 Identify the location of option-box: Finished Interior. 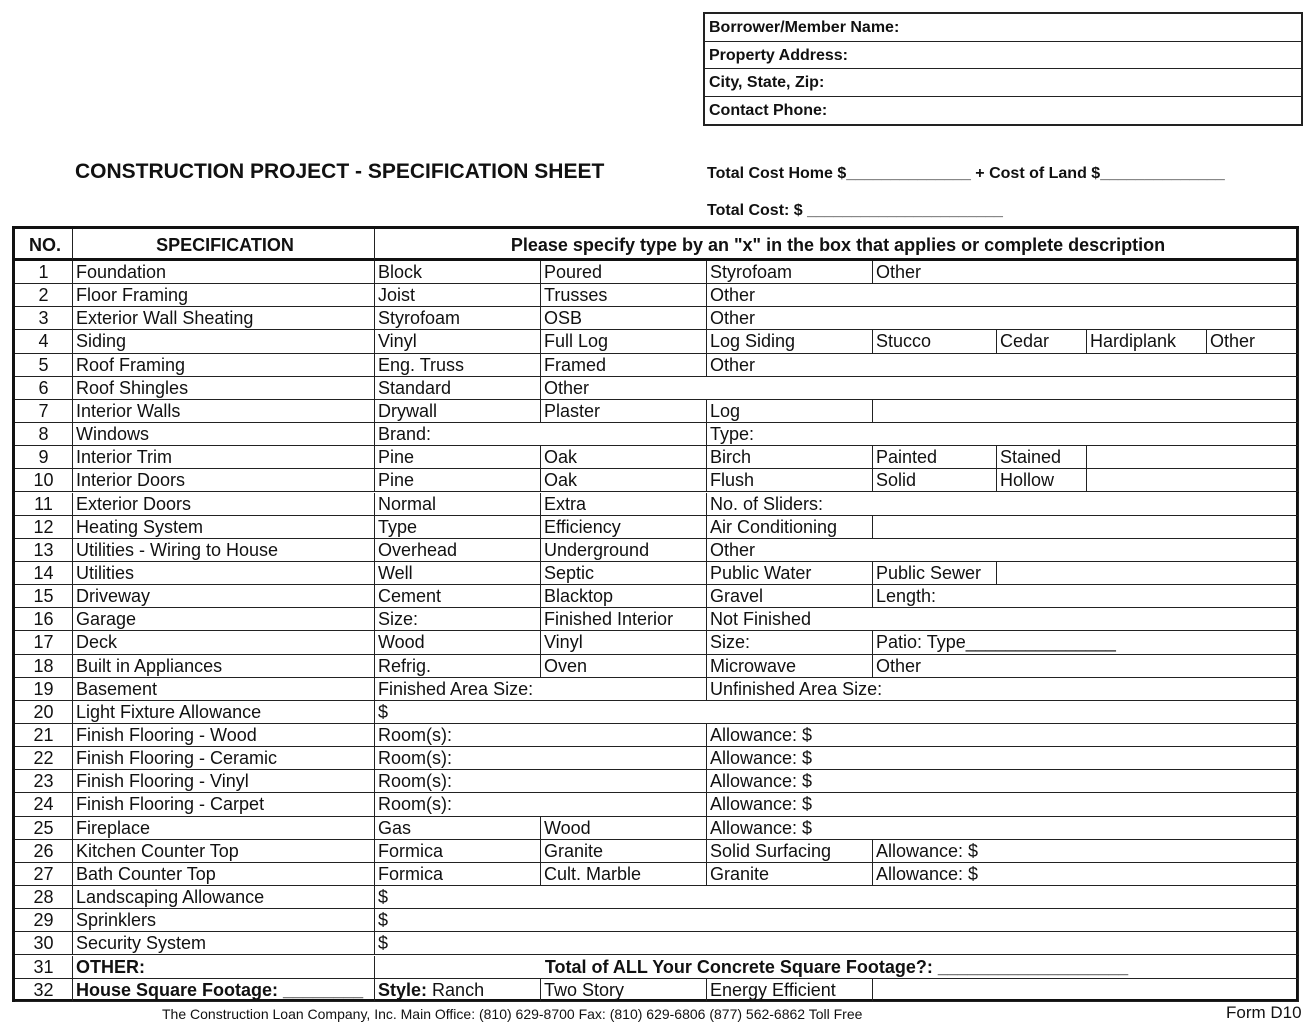
(624, 620).